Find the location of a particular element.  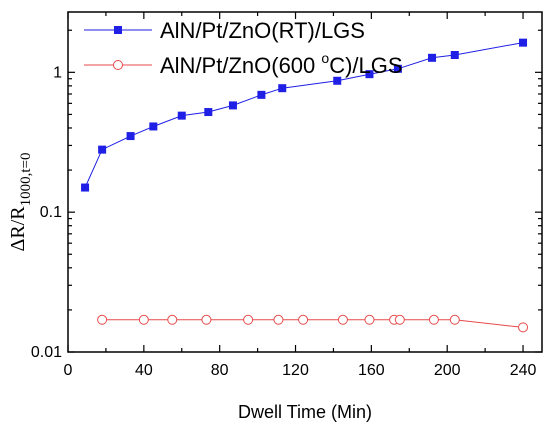

legend-marker-square is located at coordinates (118, 30).